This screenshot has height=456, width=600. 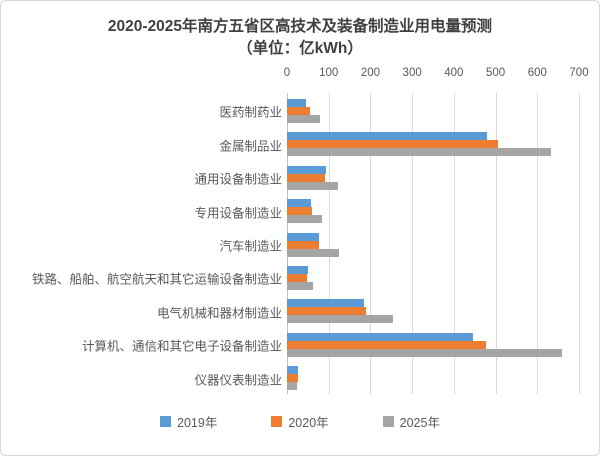 I want to click on category-label: 金属制品业, so click(x=250, y=146).